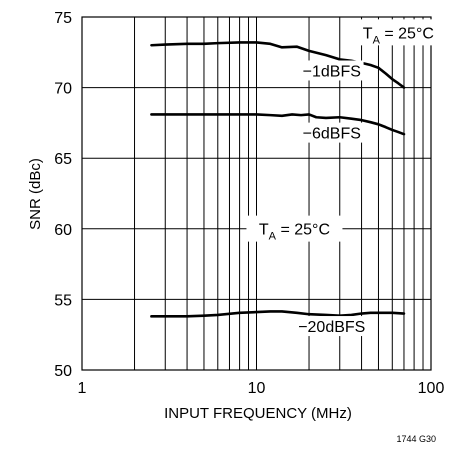 The height and width of the screenshot is (449, 460). What do you see at coordinates (63, 230) in the screenshot?
I see `y-tick-label: 60` at bounding box center [63, 230].